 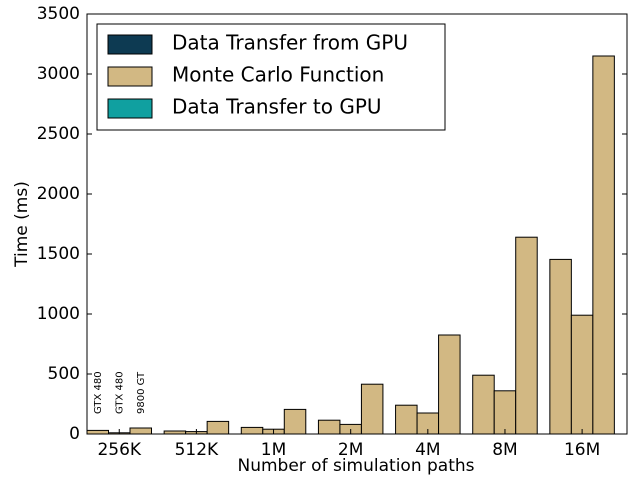 What do you see at coordinates (58, 134) in the screenshot?
I see `y-tick-label: 2500` at bounding box center [58, 134].